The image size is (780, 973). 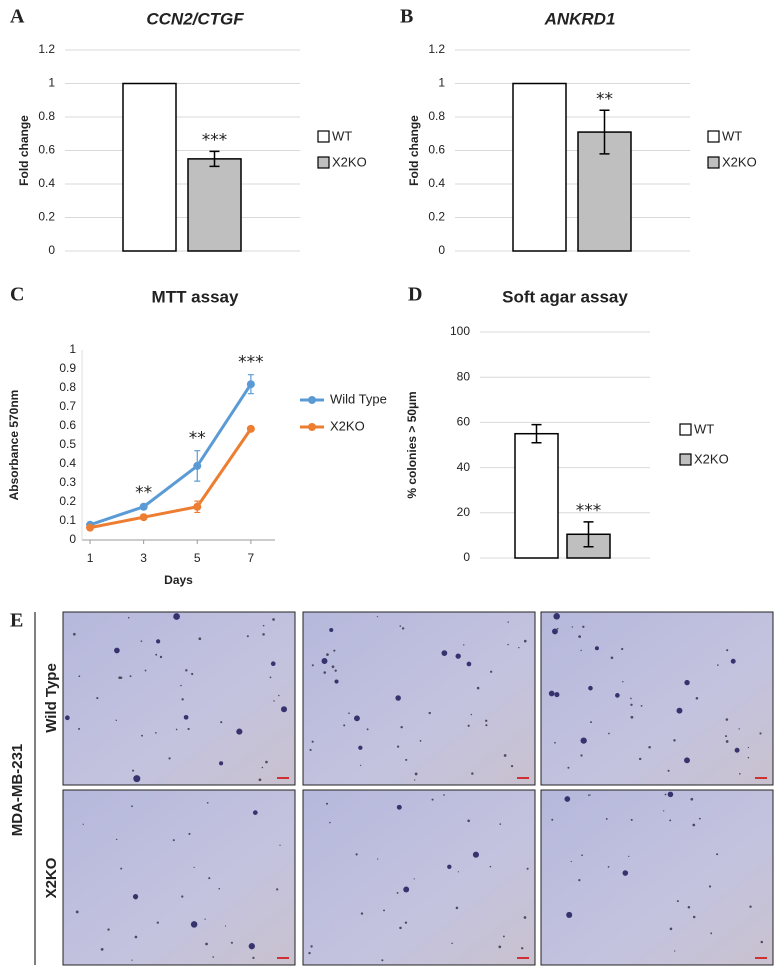 I want to click on y-tick-label: 0.1, so click(x=67, y=520).